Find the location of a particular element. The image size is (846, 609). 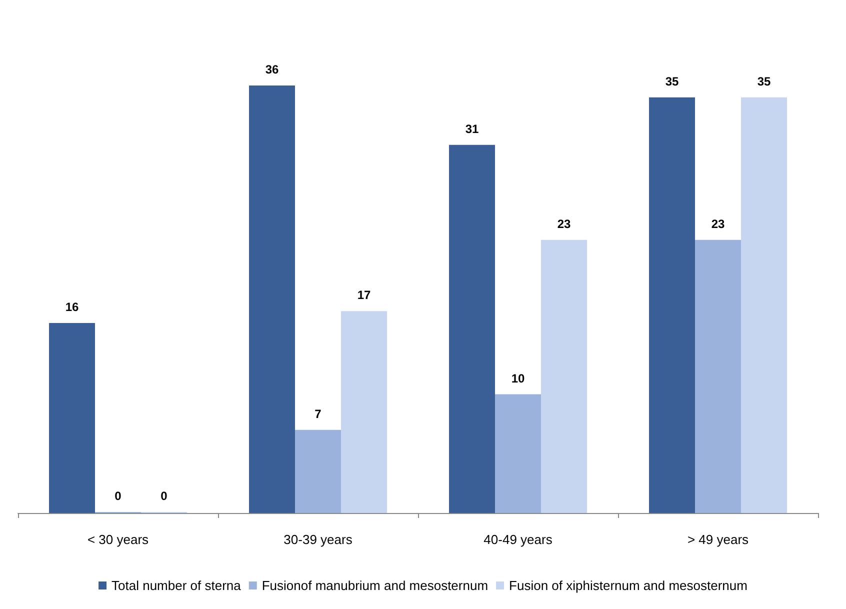

data-label: 31 is located at coordinates (472, 129).